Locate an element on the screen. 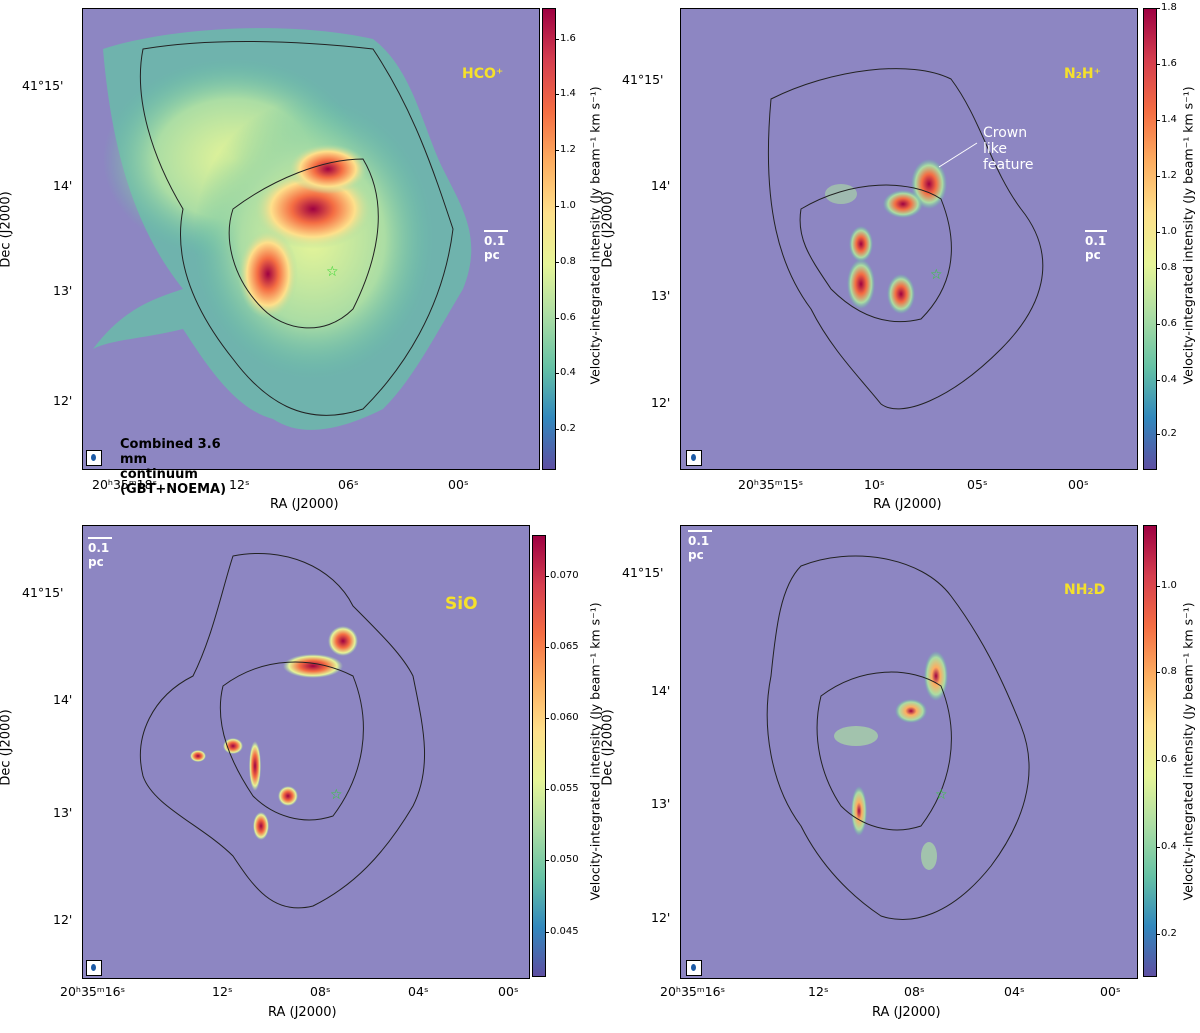  beam-icon-n2h is located at coordinates (694, 458).